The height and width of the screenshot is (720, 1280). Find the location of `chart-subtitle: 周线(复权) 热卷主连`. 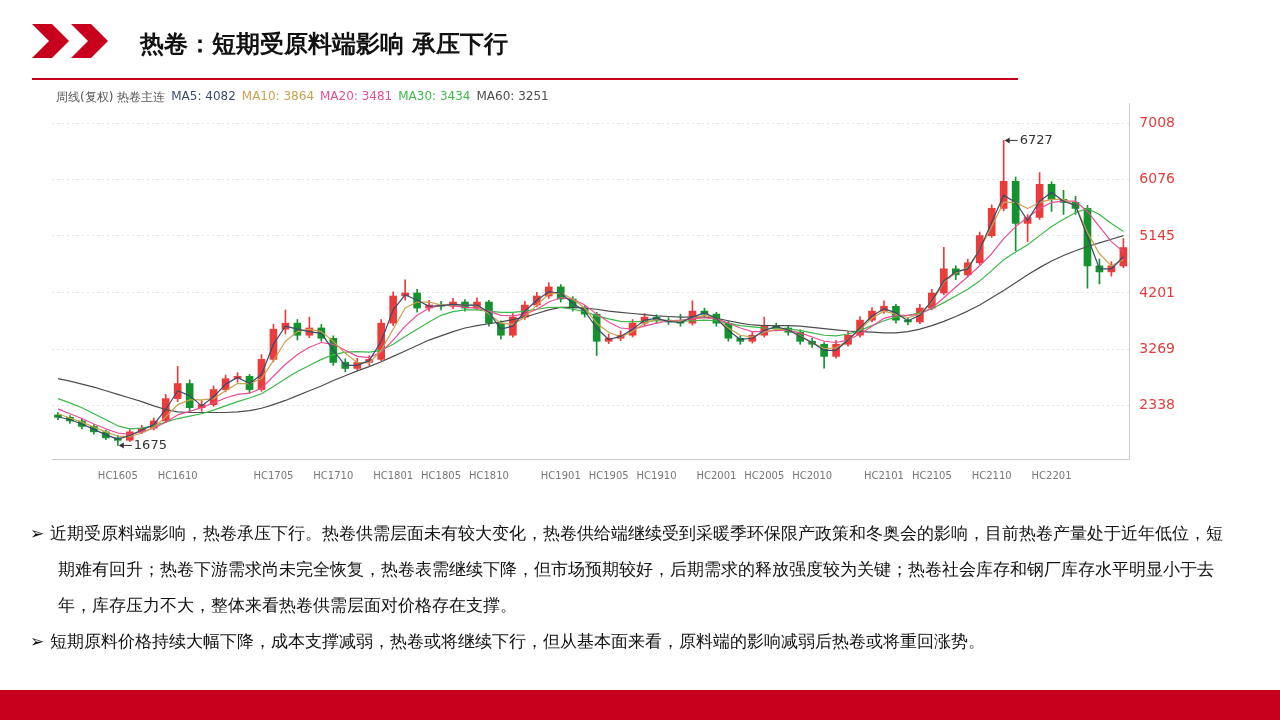

chart-subtitle: 周线(复权) 热卷主连 is located at coordinates (111, 97).